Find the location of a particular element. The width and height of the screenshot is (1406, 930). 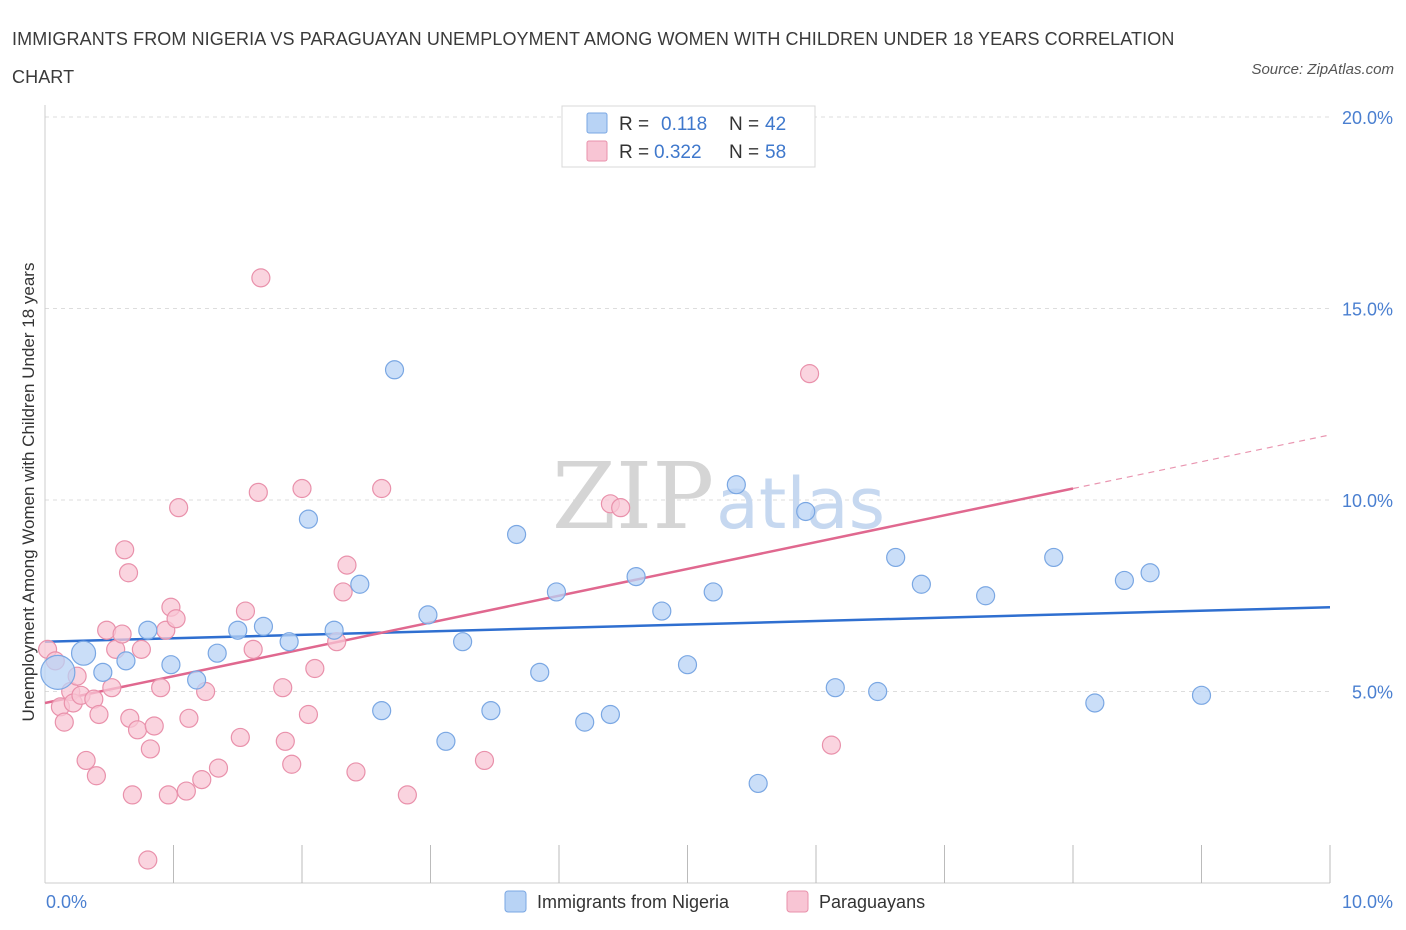

y-tick-label: 20.0% is located at coordinates (1367, 118).